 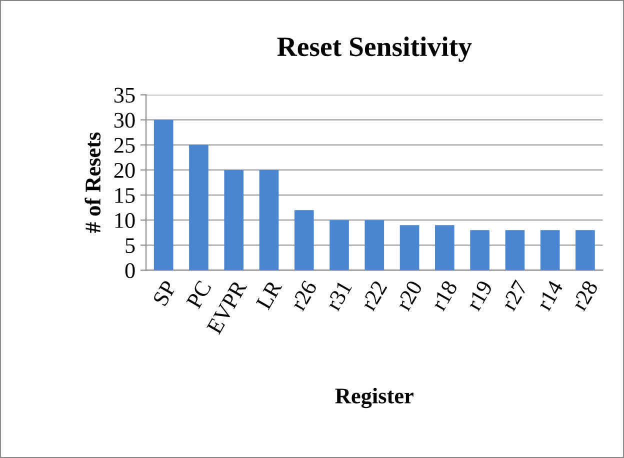 What do you see at coordinates (374, 398) in the screenshot?
I see `x-axis-title: Register` at bounding box center [374, 398].